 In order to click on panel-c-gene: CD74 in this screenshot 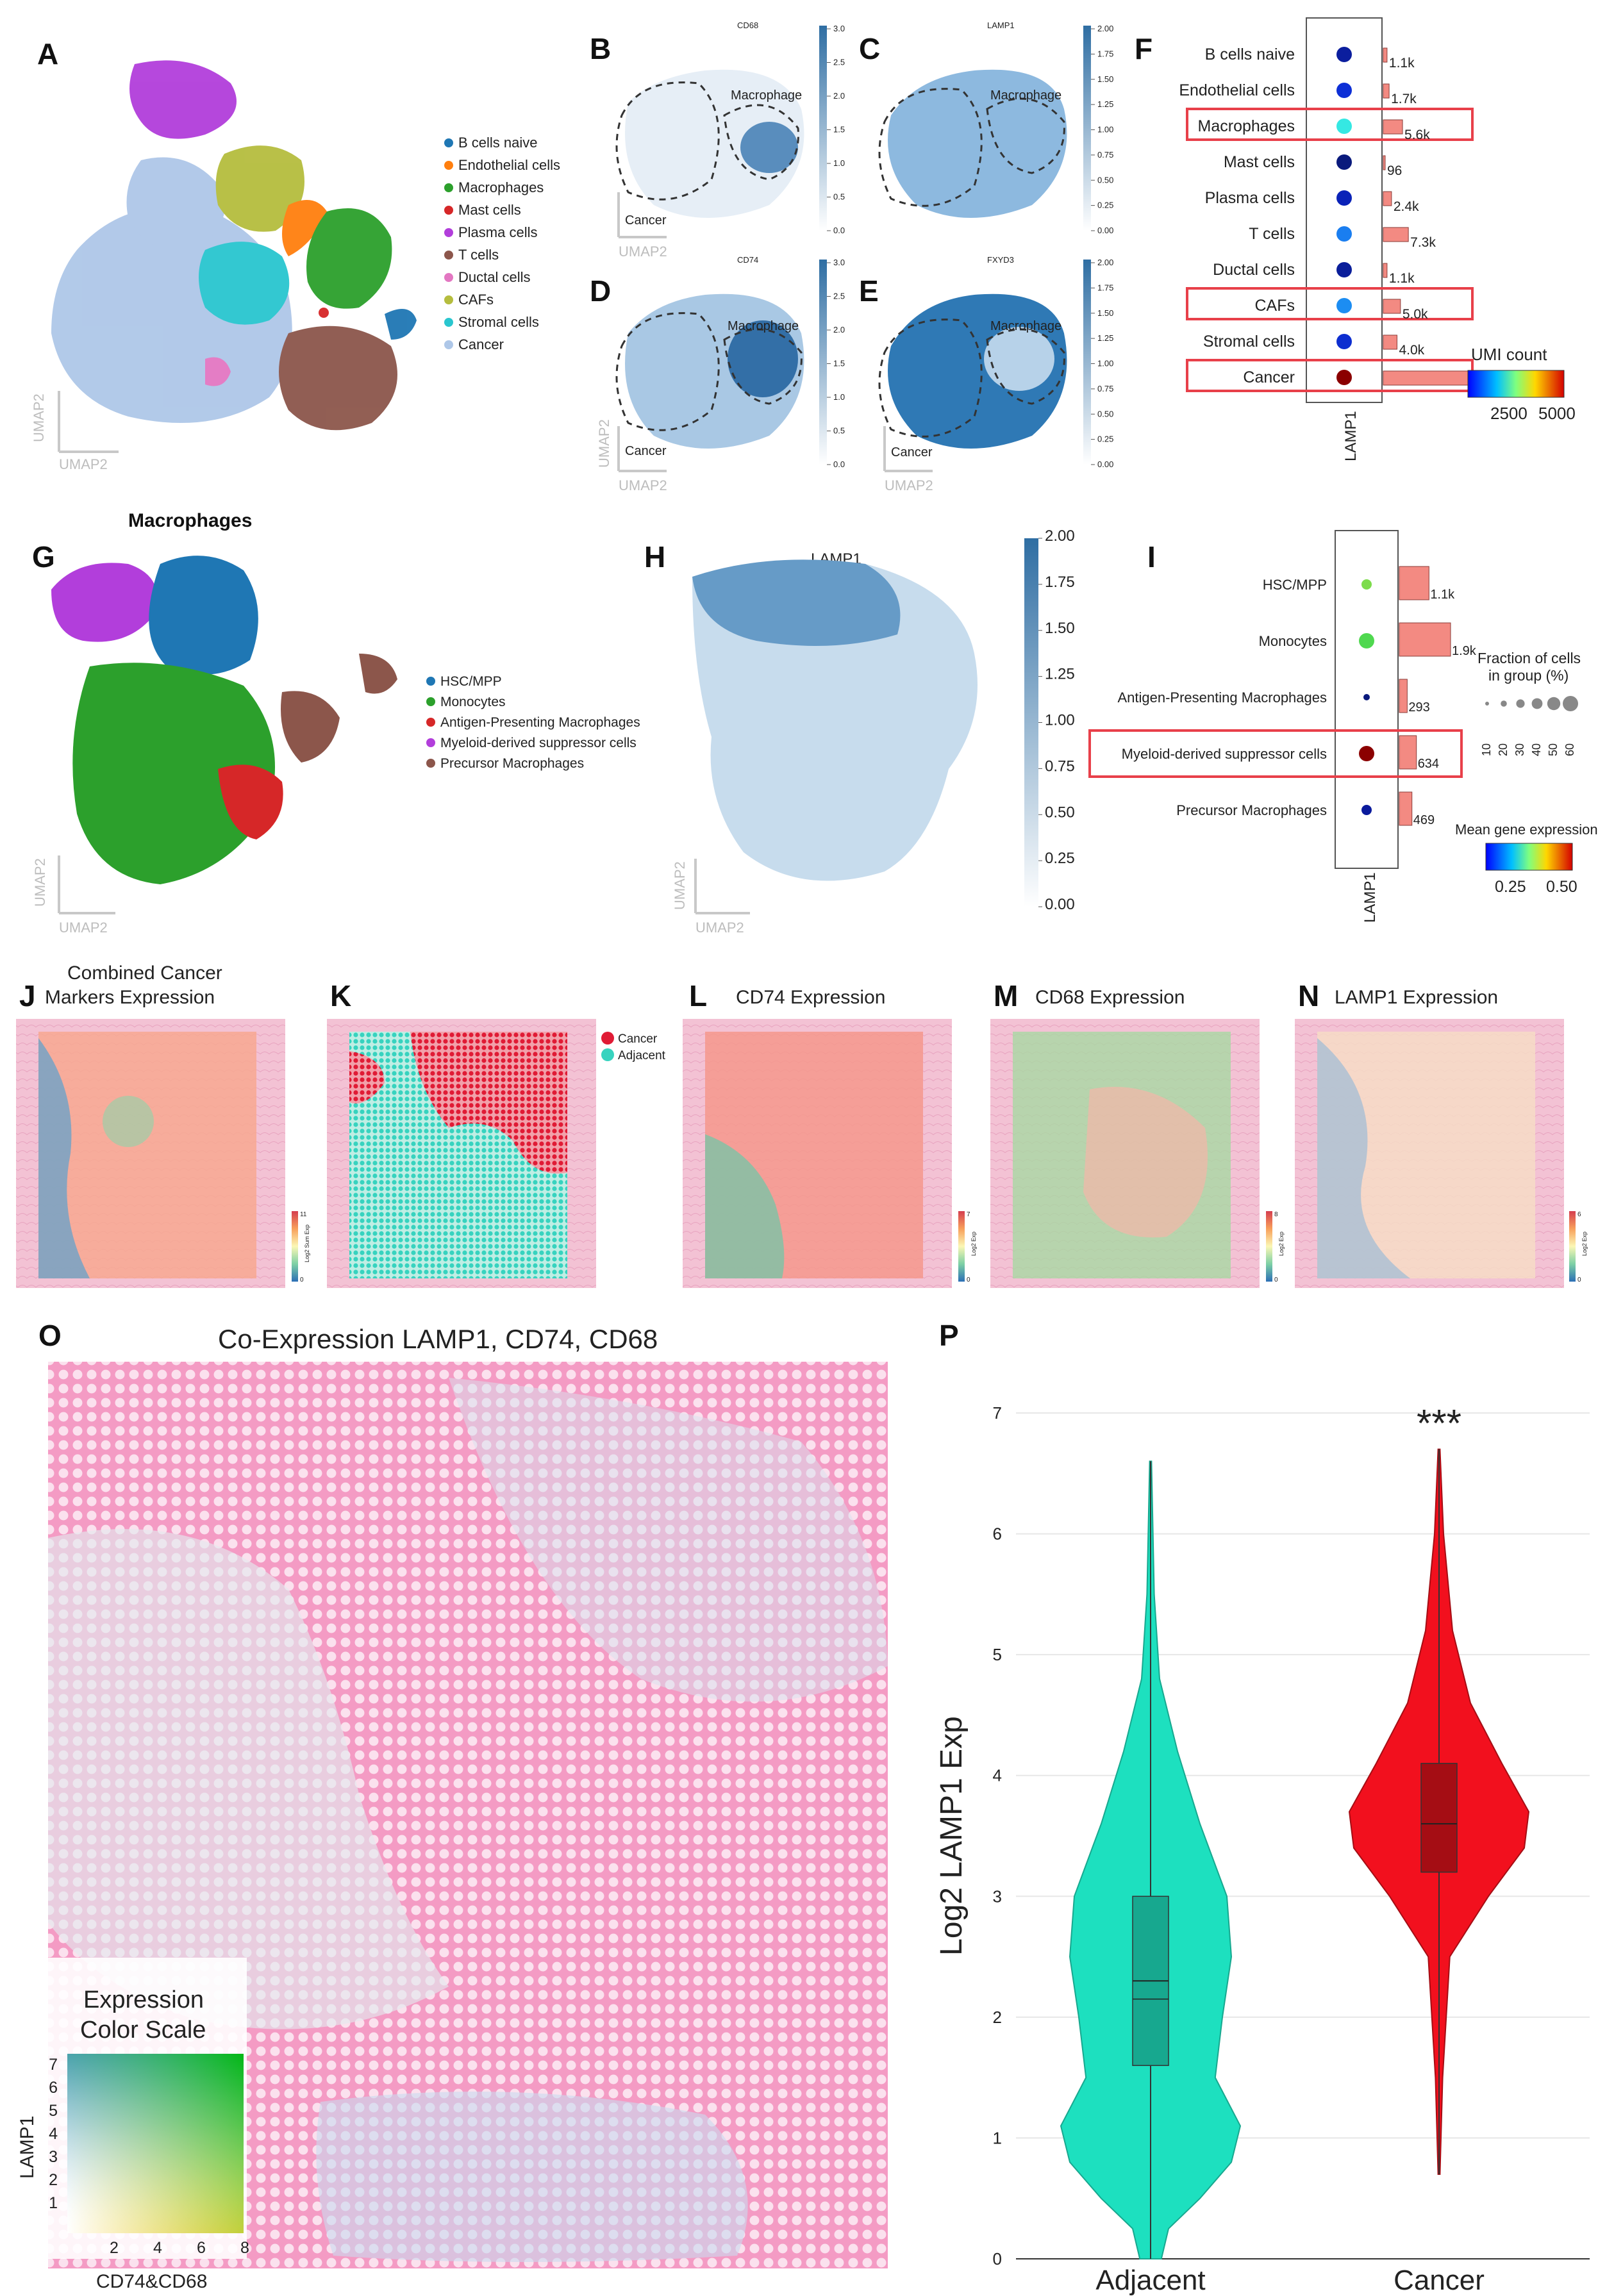, I will do `click(747, 260)`.